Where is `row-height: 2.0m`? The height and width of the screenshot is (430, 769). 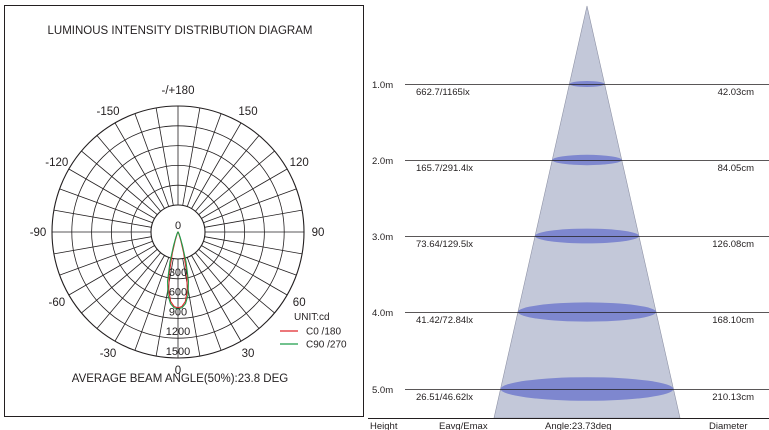
row-height: 2.0m is located at coordinates (382, 161).